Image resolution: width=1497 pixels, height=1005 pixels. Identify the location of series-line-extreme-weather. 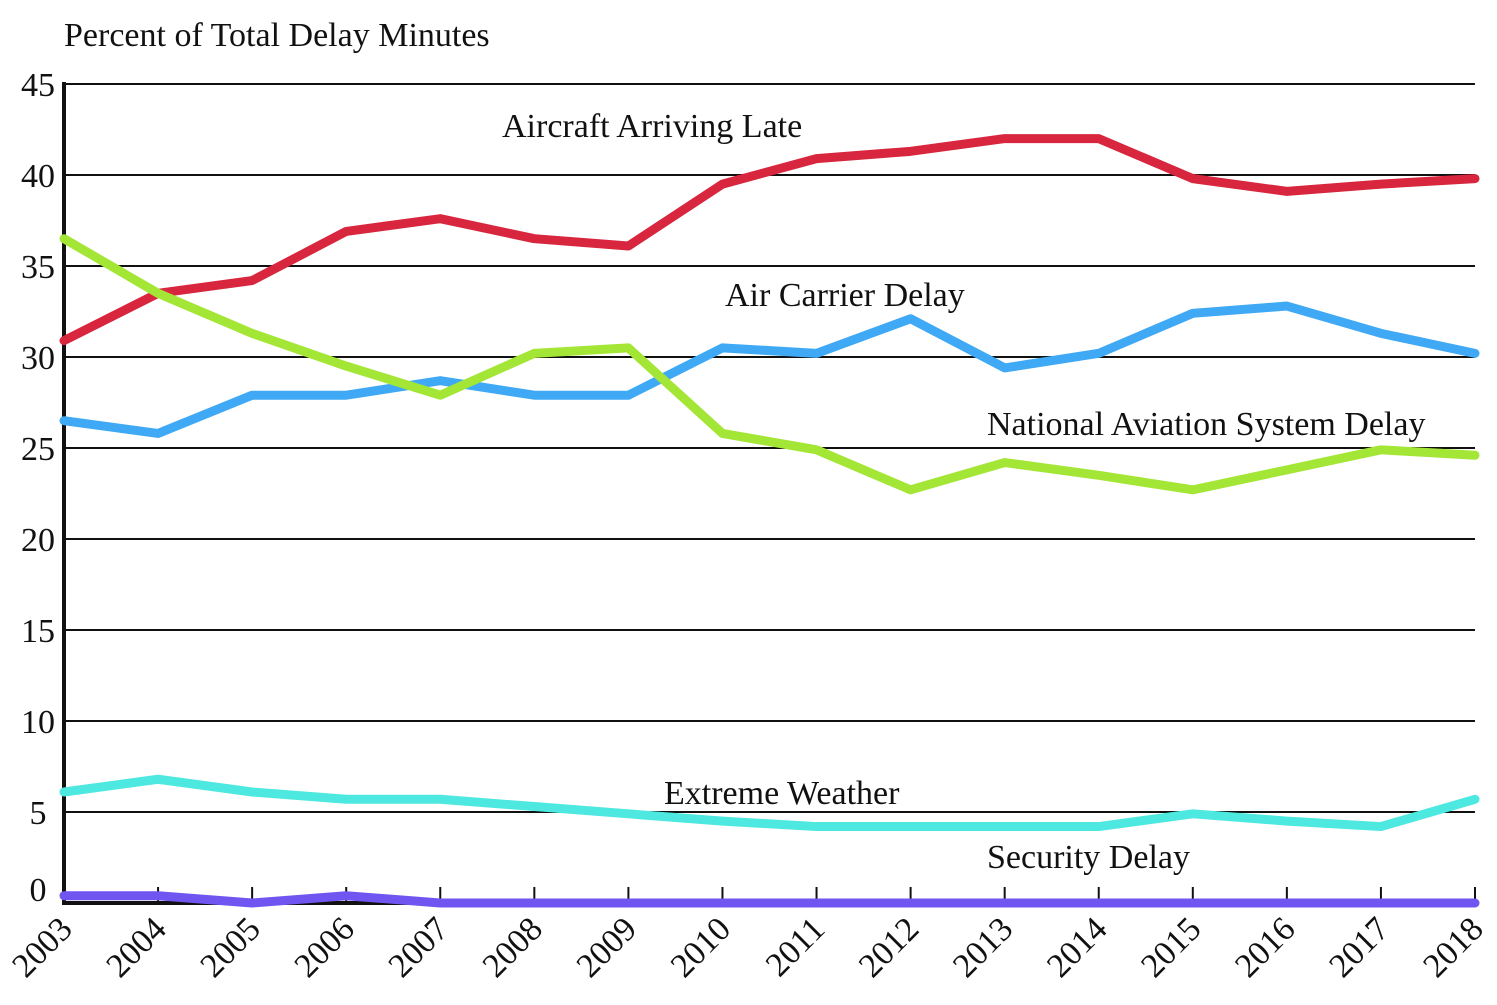
(769, 803).